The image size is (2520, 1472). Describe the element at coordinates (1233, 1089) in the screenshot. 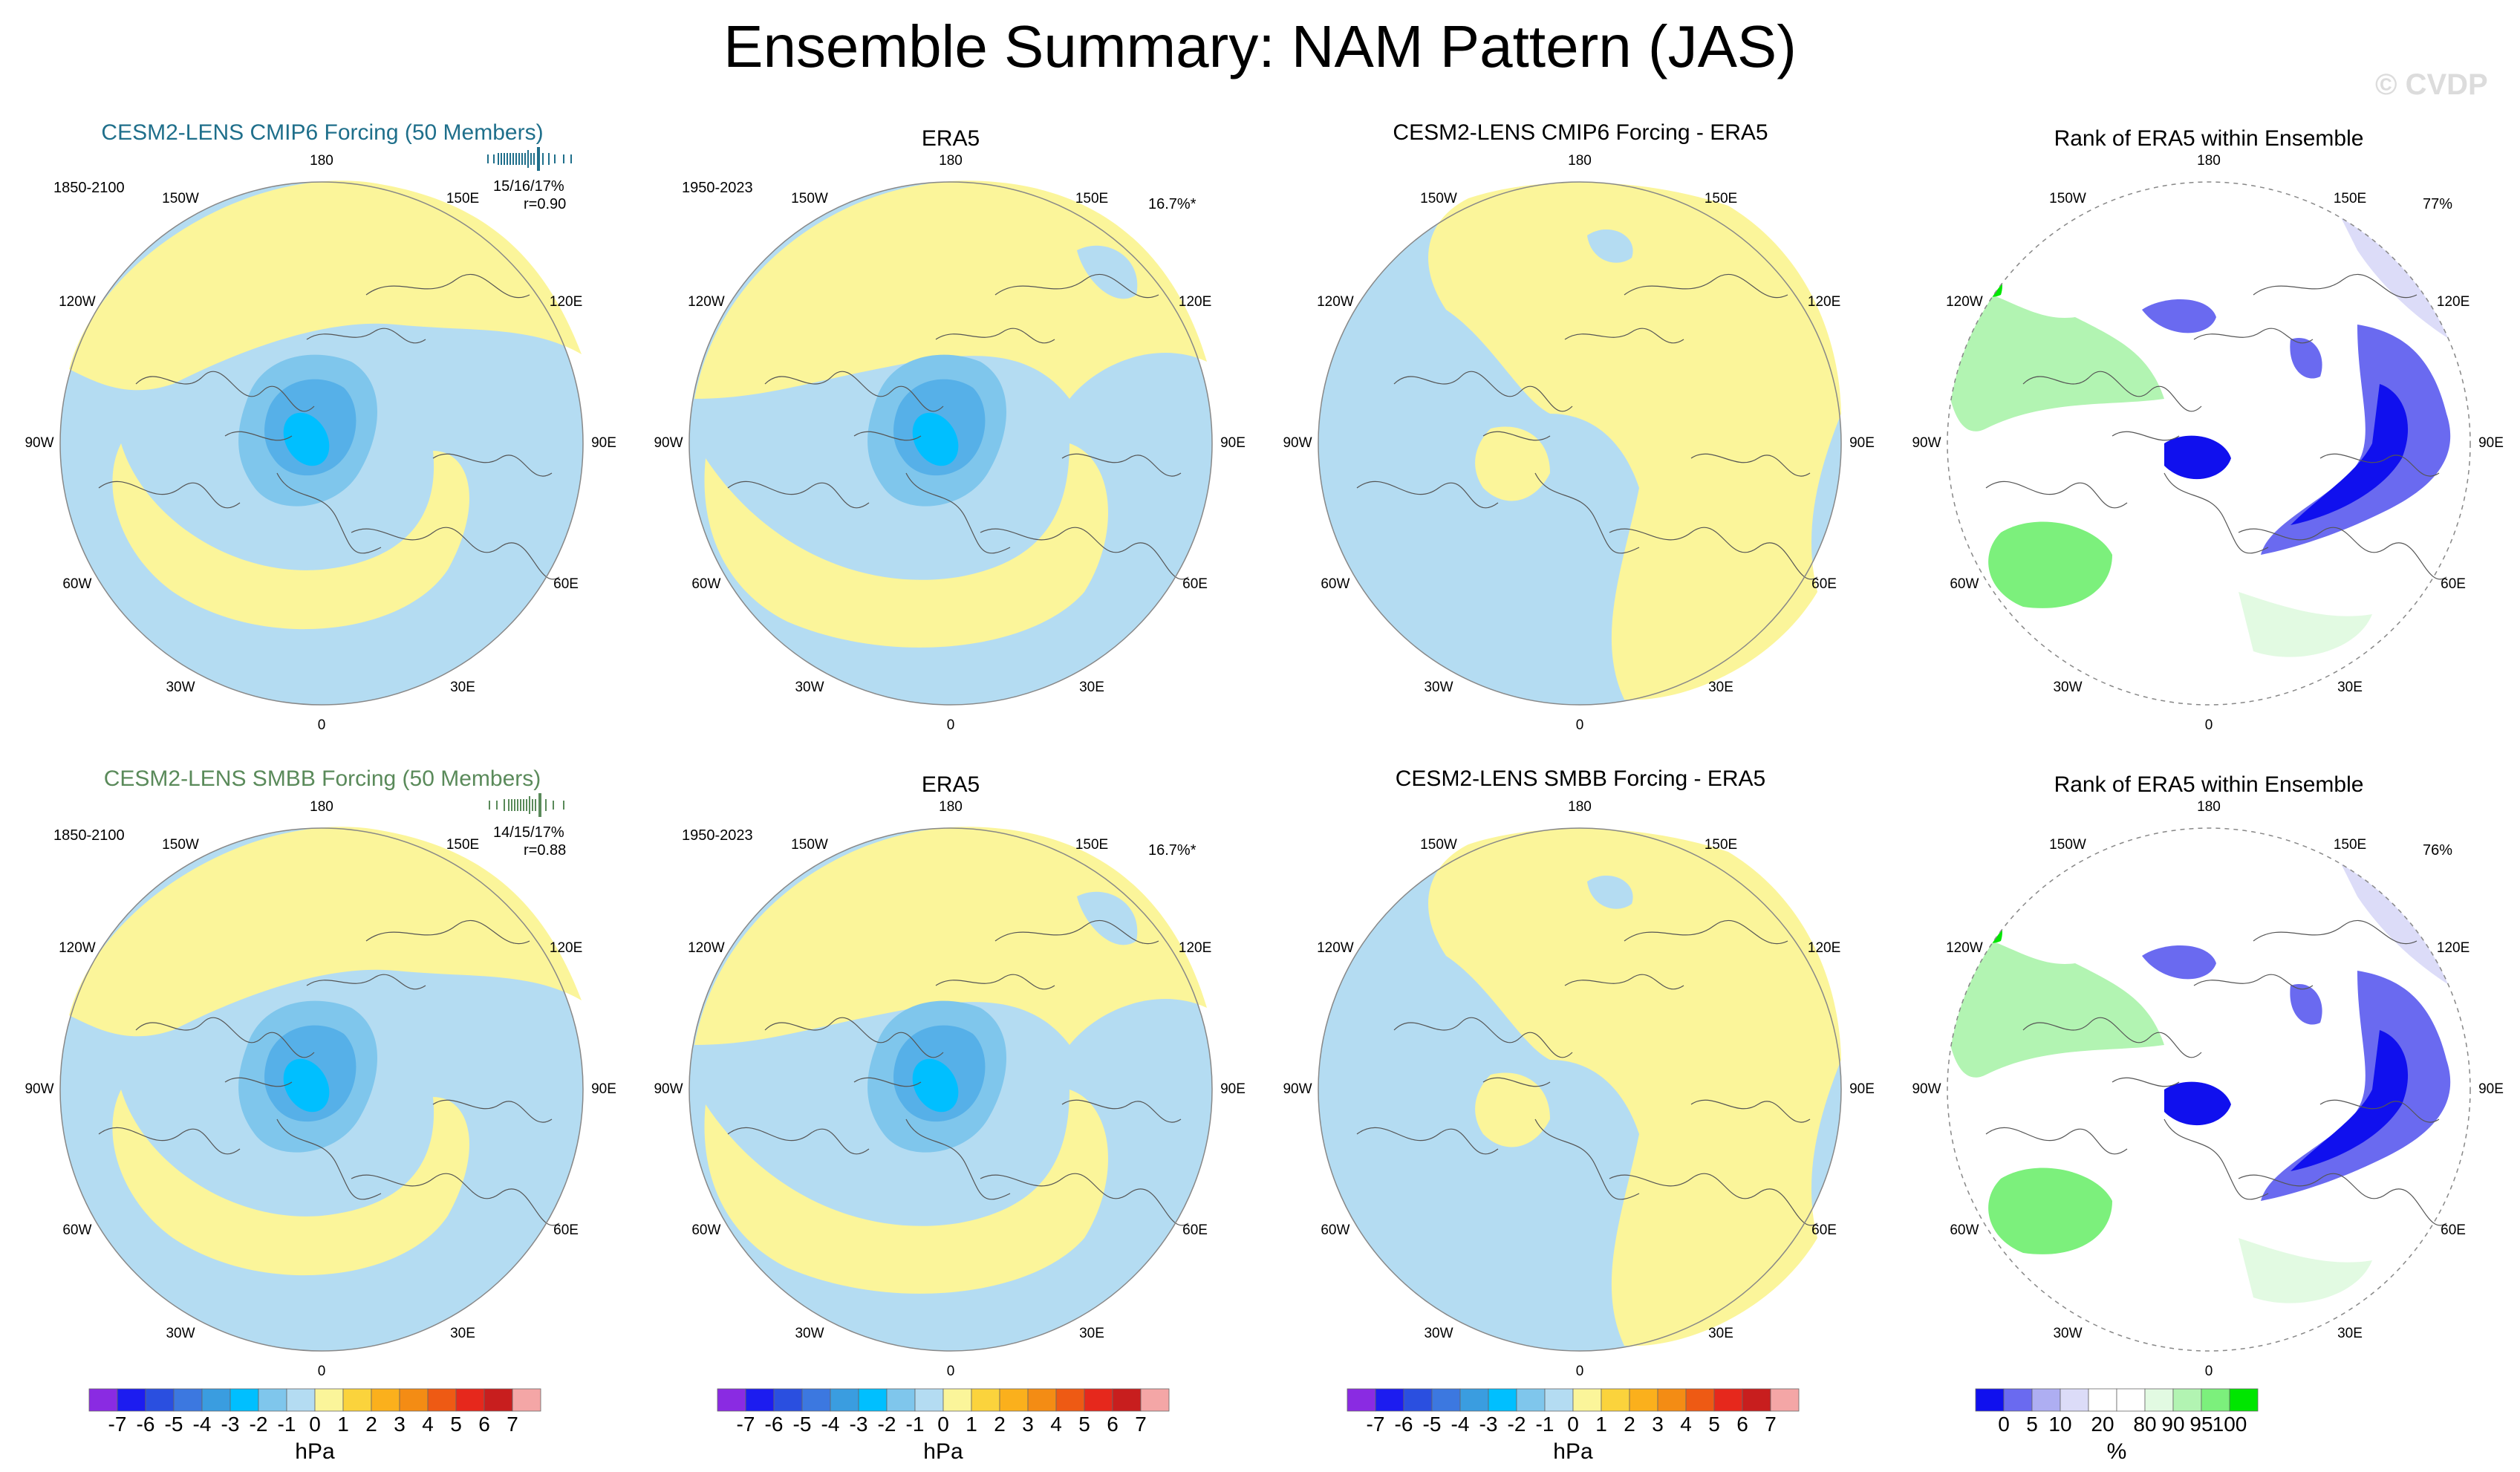

I see `longitude-label: 90E` at that location.